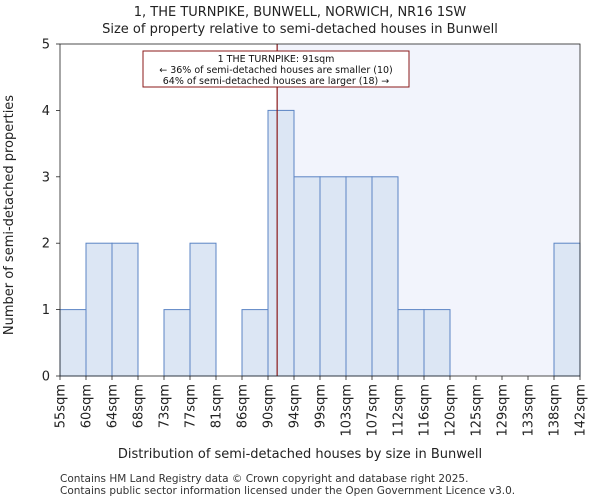 Image resolution: width=600 pixels, height=500 pixels. I want to click on bar-77sqm, so click(203, 309).